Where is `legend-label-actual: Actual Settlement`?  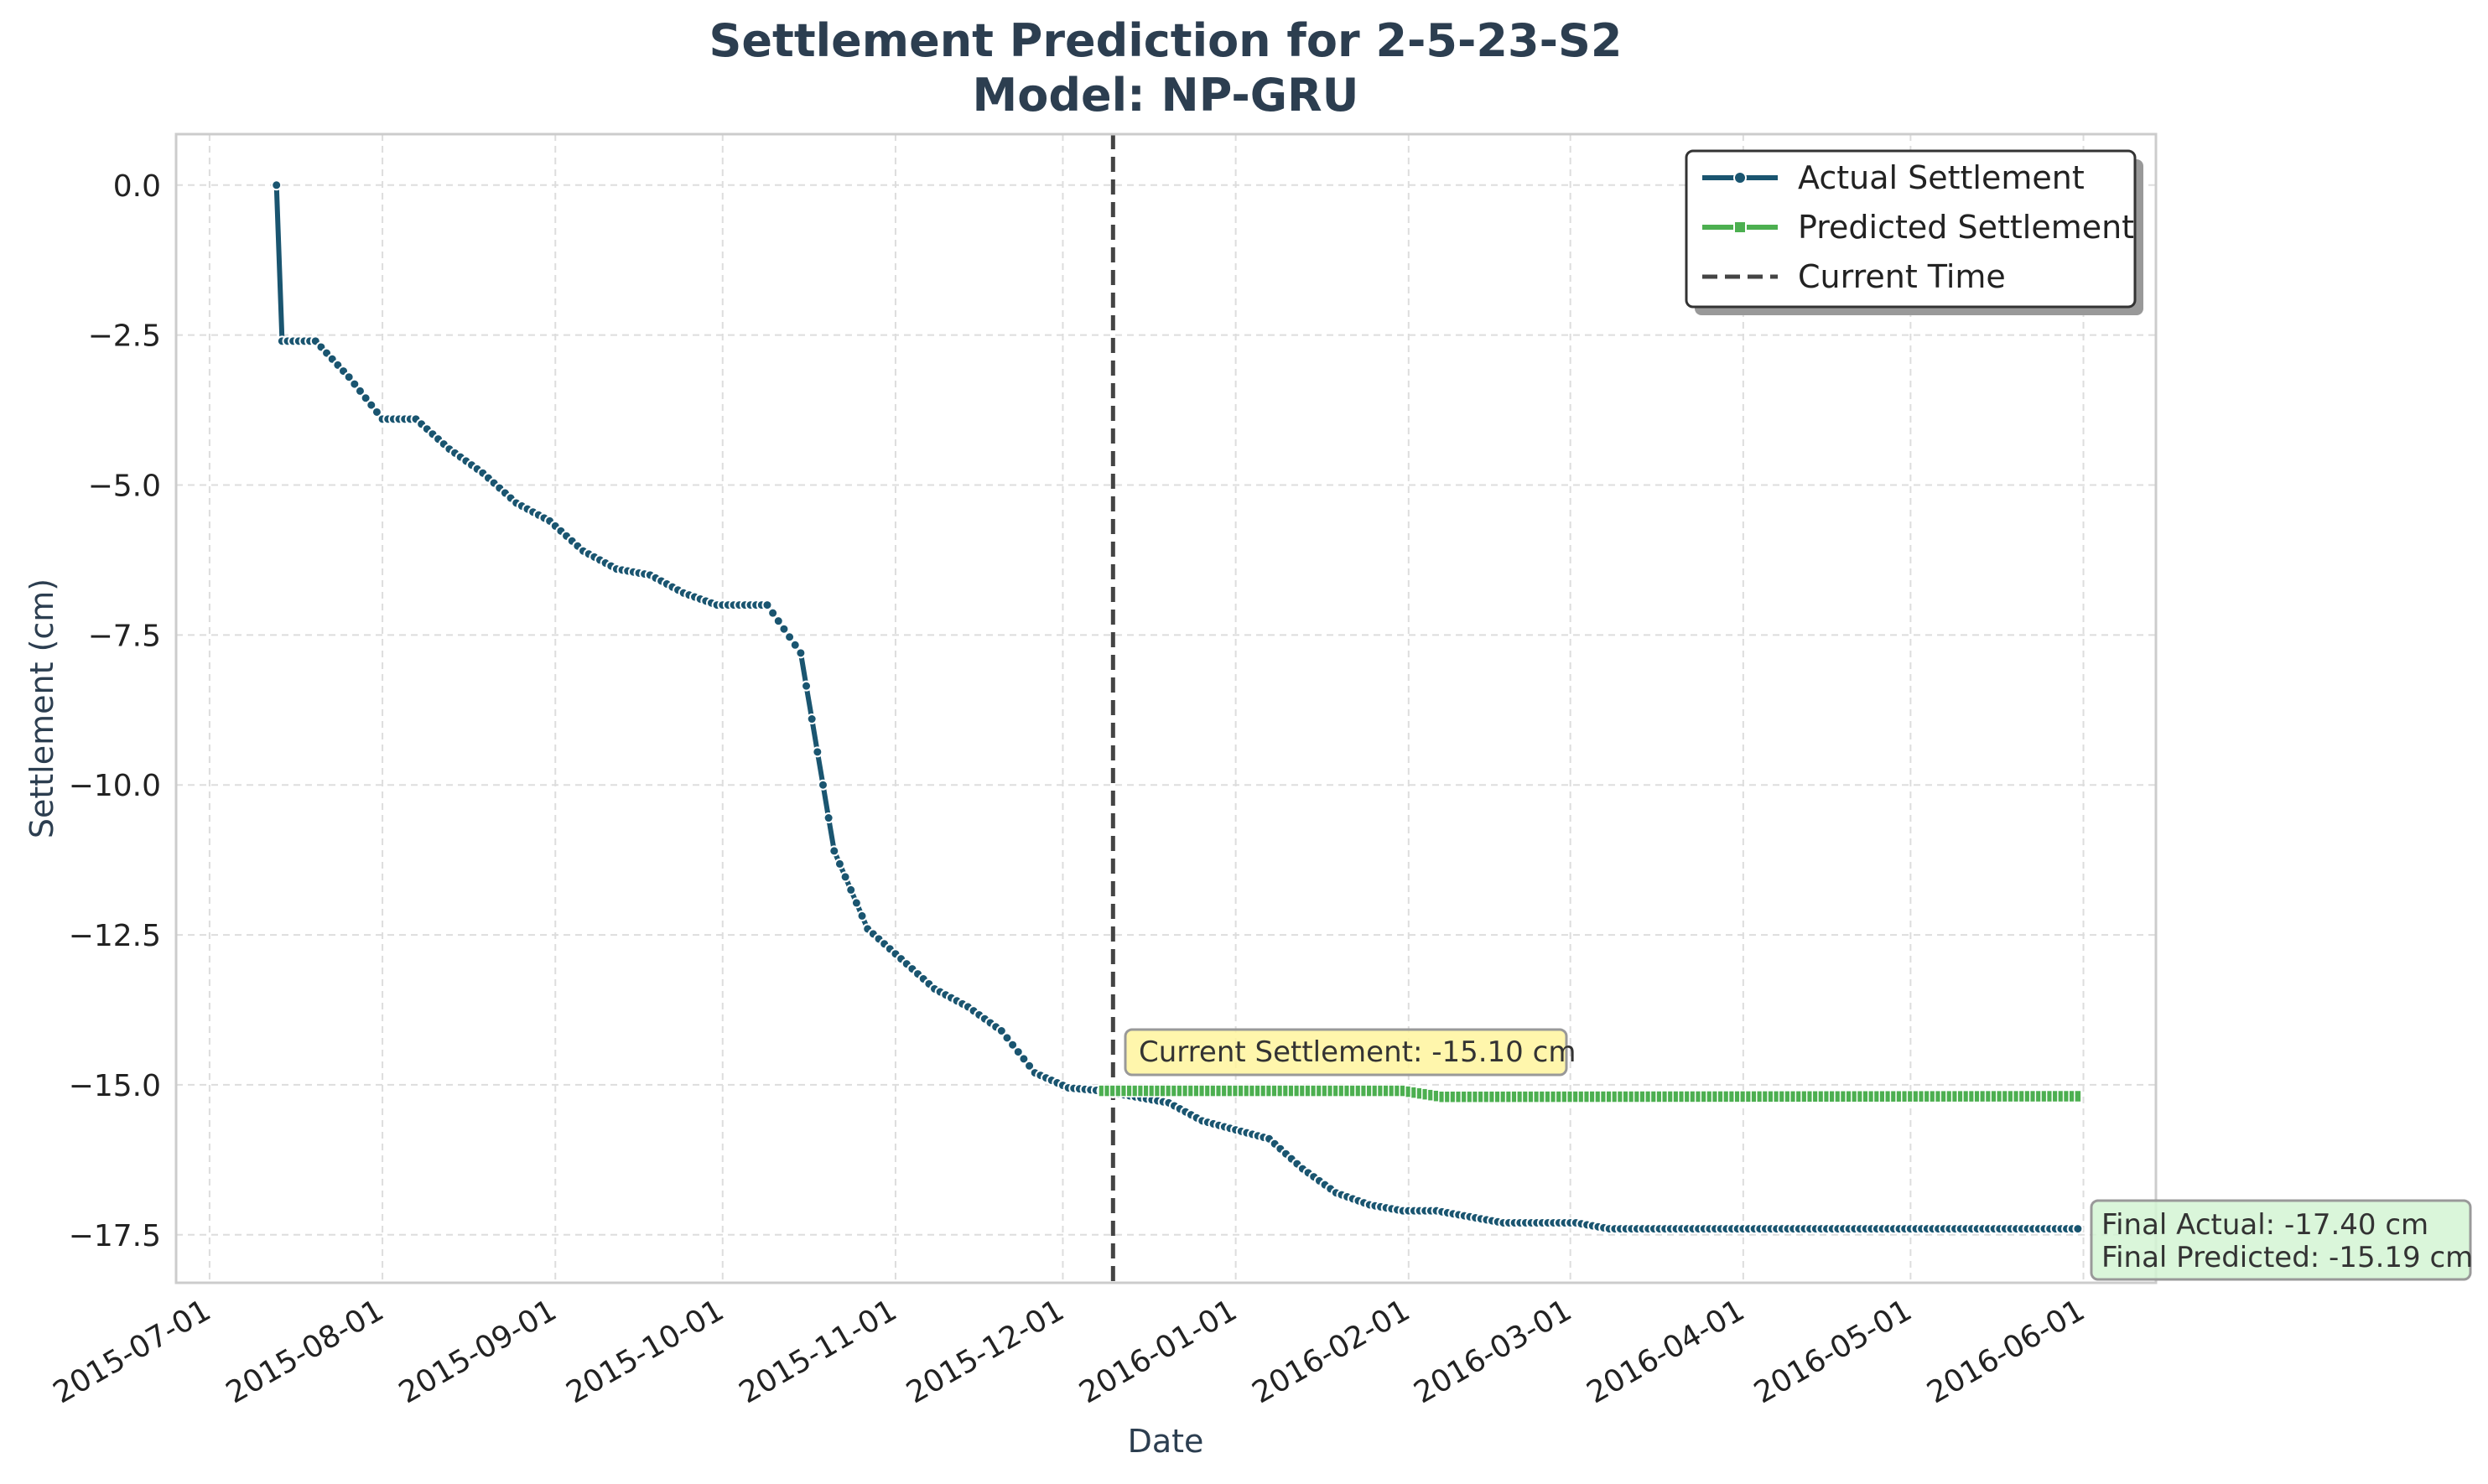
legend-label-actual: Actual Settlement is located at coordinates (1941, 177).